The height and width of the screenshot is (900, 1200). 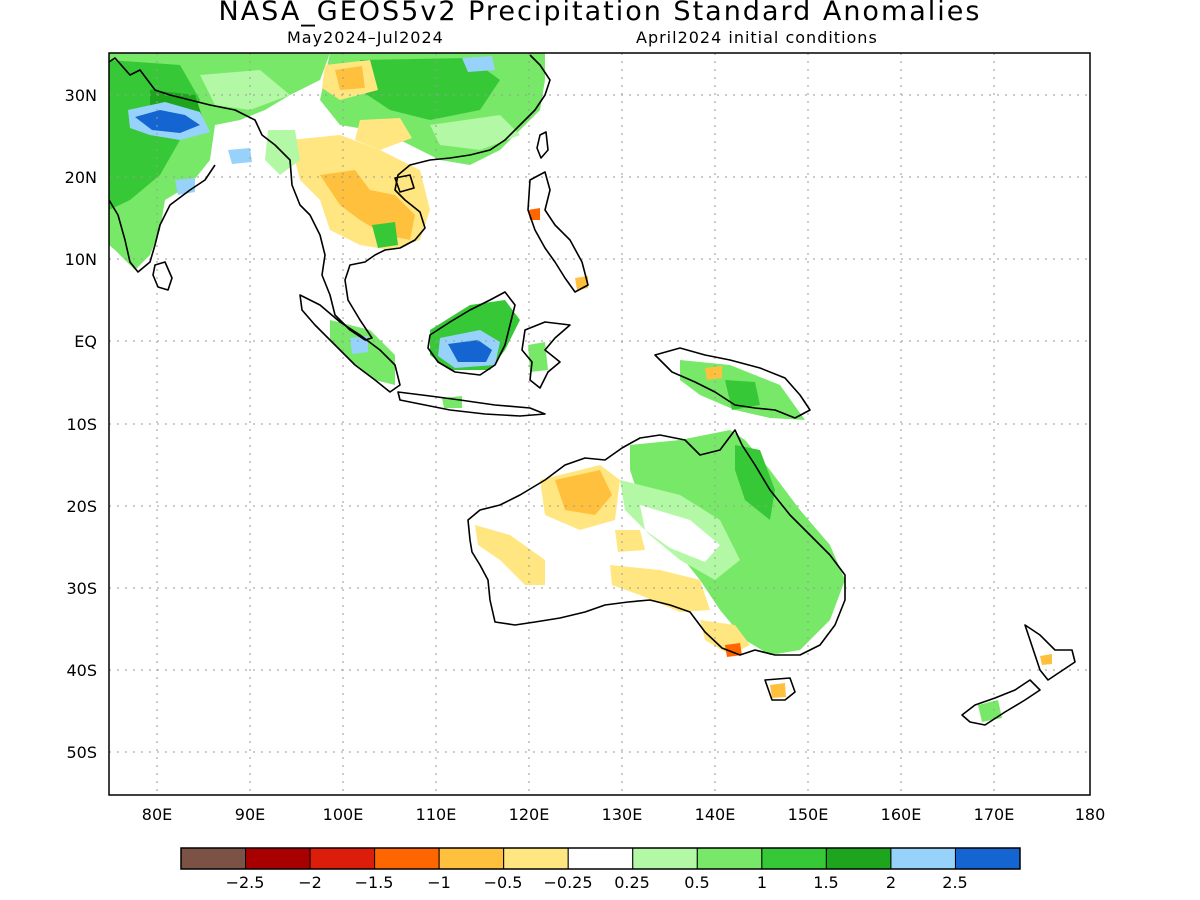 What do you see at coordinates (350, 78) in the screenshot?
I see `central-china-dry-core` at bounding box center [350, 78].